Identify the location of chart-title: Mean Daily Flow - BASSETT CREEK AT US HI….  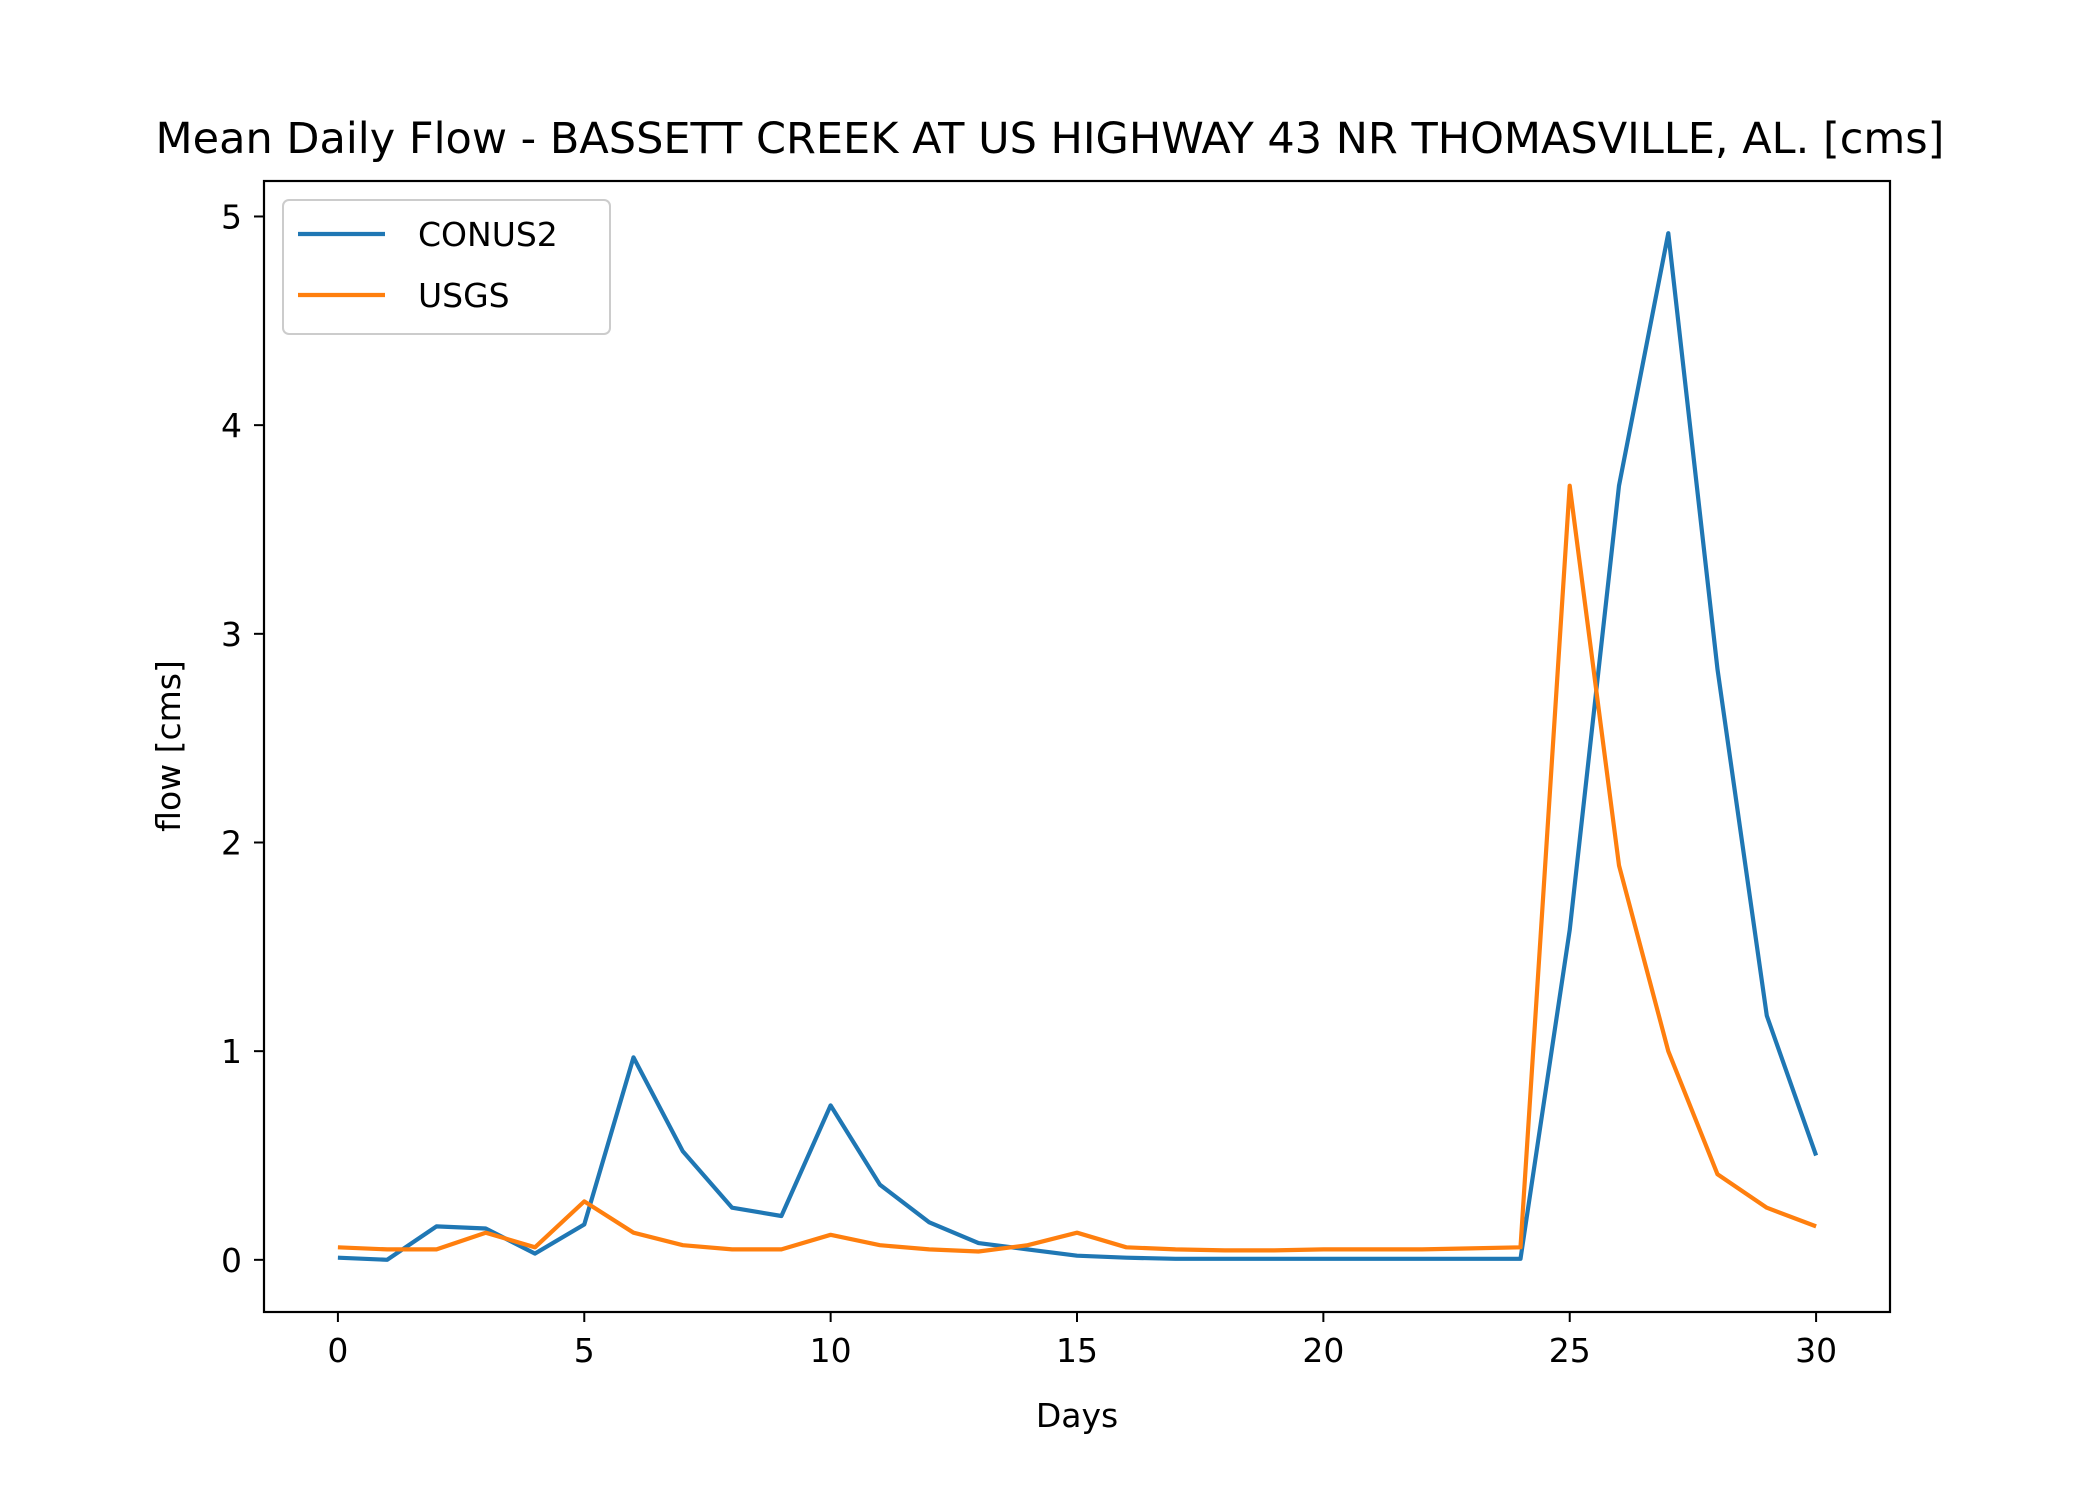
(1050, 139).